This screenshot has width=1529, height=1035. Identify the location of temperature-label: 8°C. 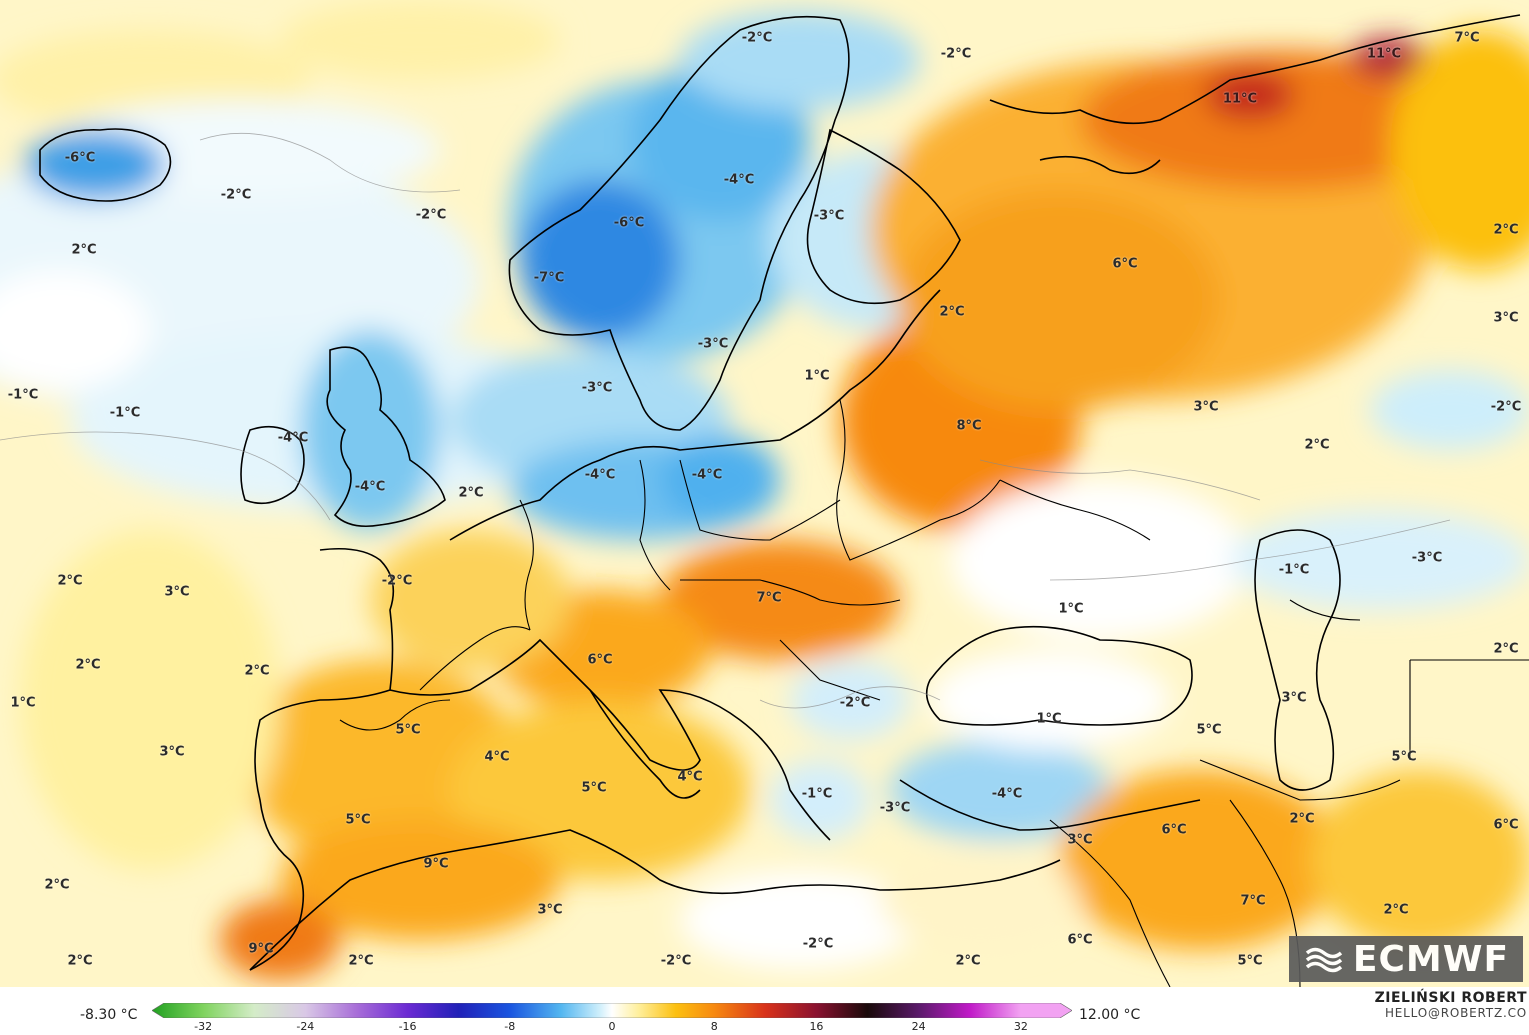
(969, 426).